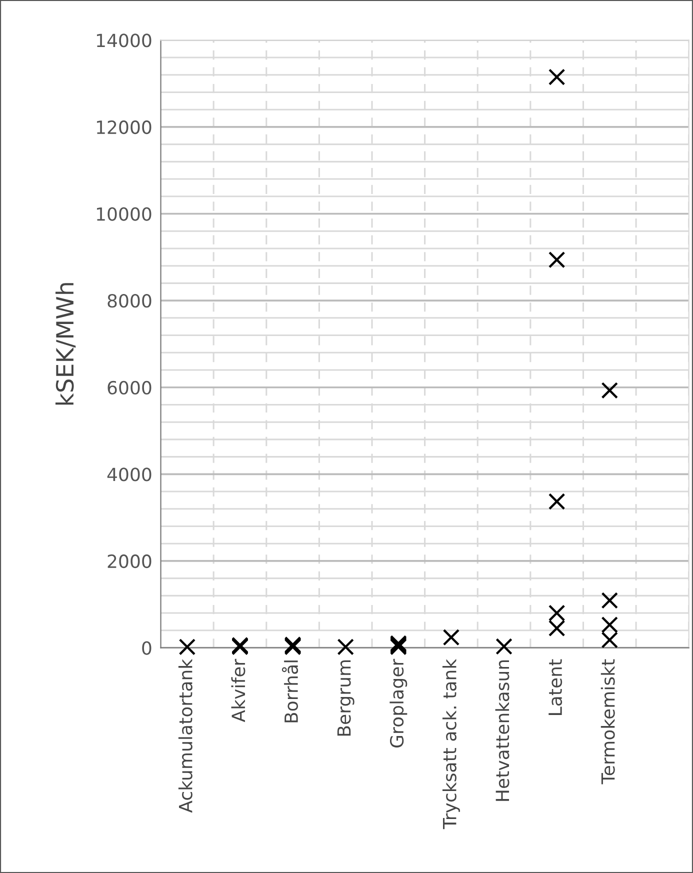 This screenshot has width=693, height=873. Describe the element at coordinates (129, 475) in the screenshot. I see `y-tick-label: 4000` at that location.